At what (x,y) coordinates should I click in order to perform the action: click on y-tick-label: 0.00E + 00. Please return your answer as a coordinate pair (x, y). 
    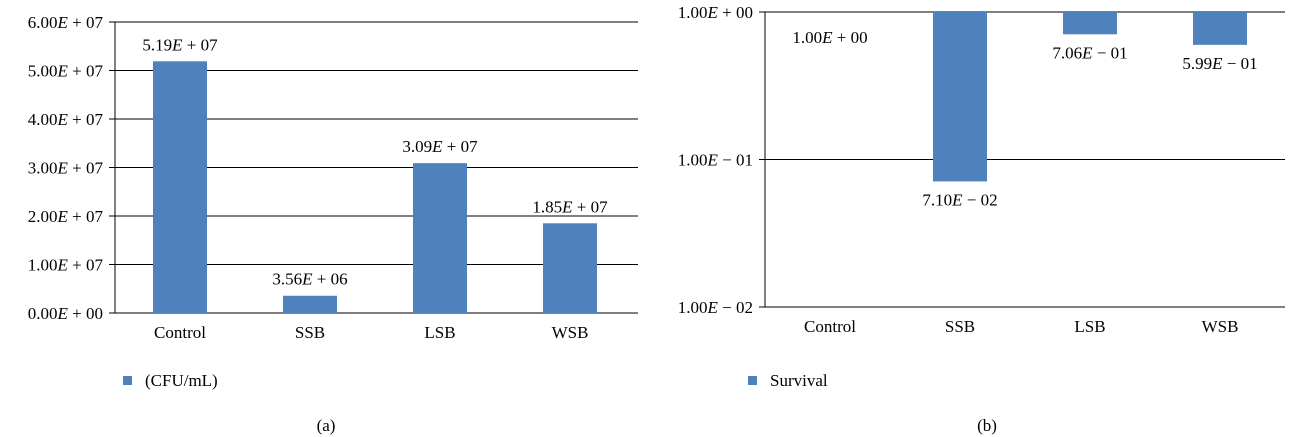
    Looking at the image, I should click on (65, 313).